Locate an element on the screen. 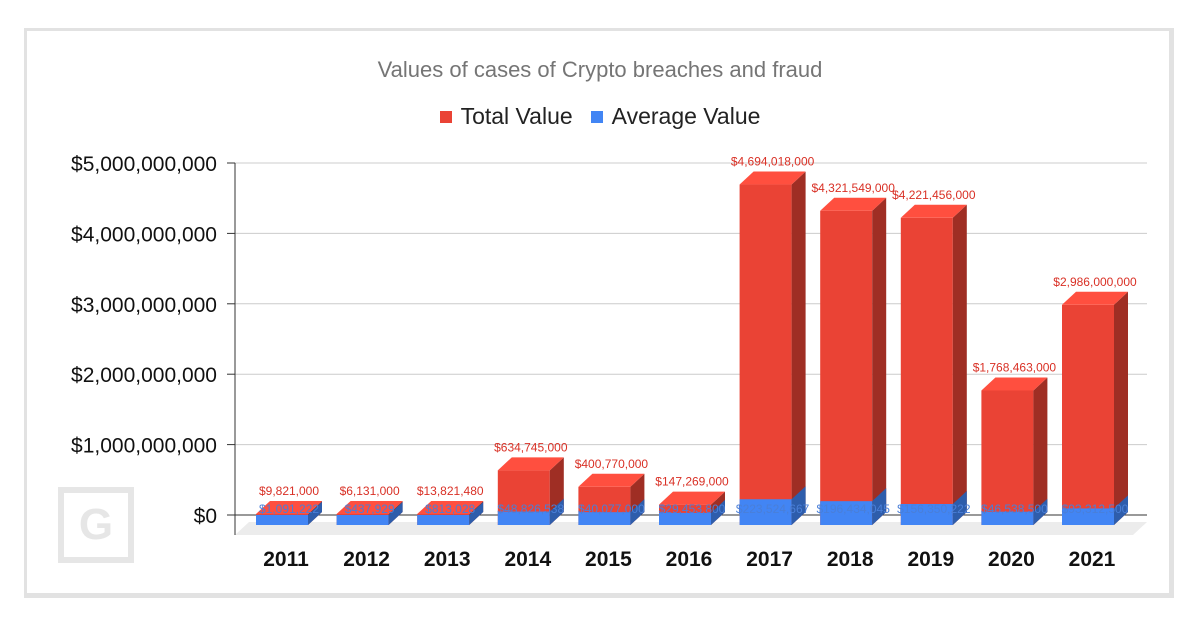 The image size is (1200, 628). x-tick-label: 2020 is located at coordinates (1011, 559).